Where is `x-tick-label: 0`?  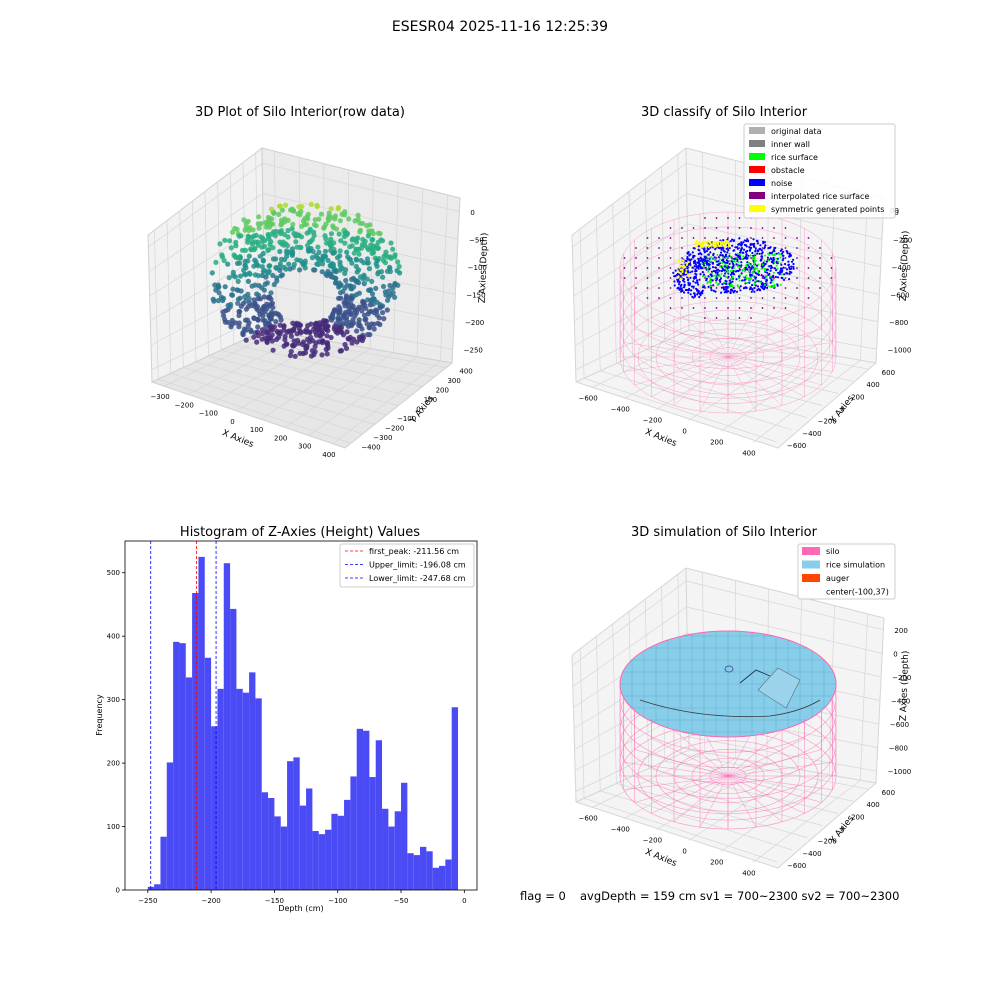 x-tick-label: 0 is located at coordinates (464, 901).